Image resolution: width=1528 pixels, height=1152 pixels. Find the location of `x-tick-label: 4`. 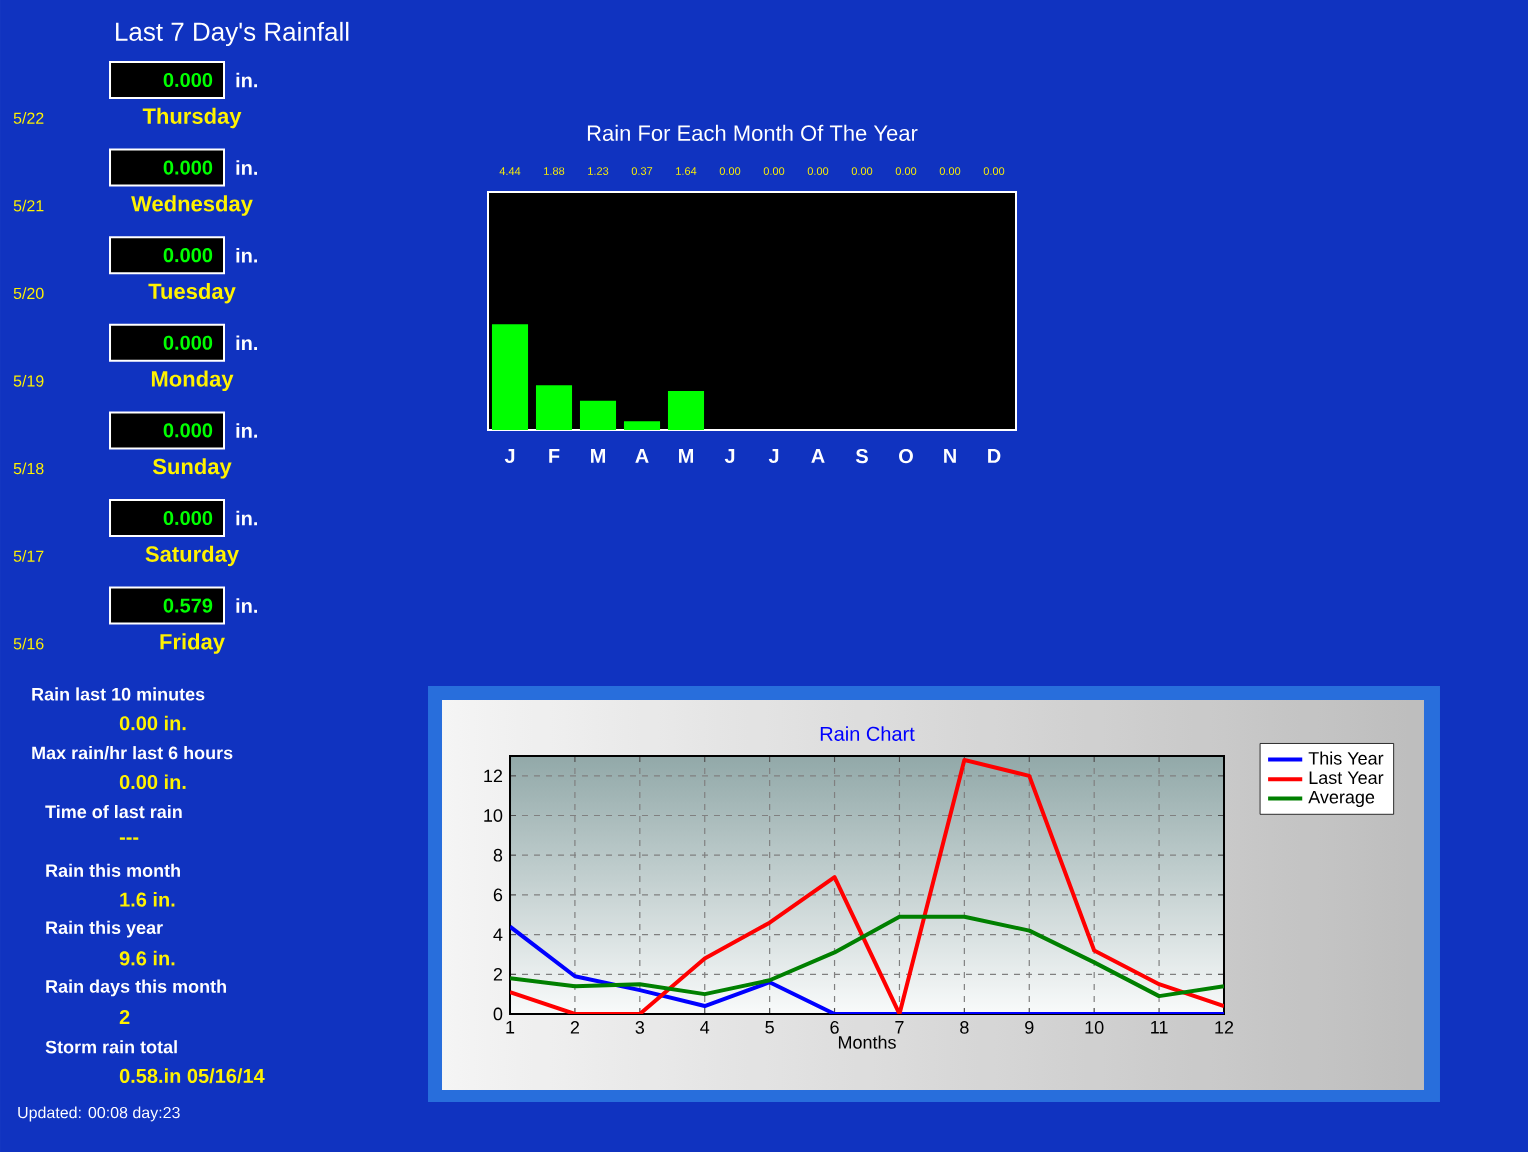

x-tick-label: 4 is located at coordinates (705, 1027).